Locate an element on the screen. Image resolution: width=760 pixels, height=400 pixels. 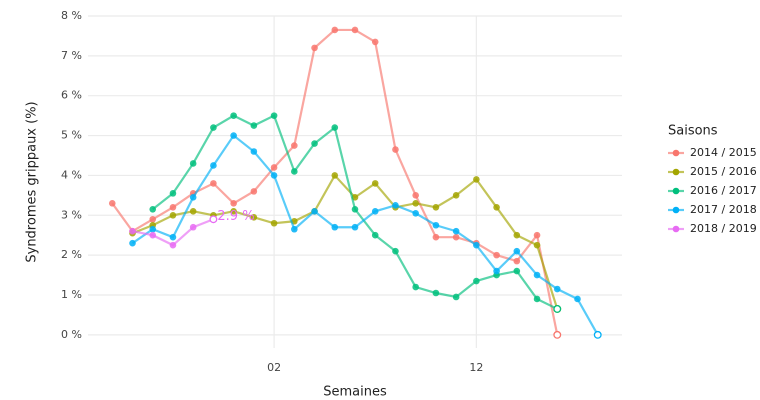
legend-label: 2018 / 2019 is located at coordinates (723, 228).